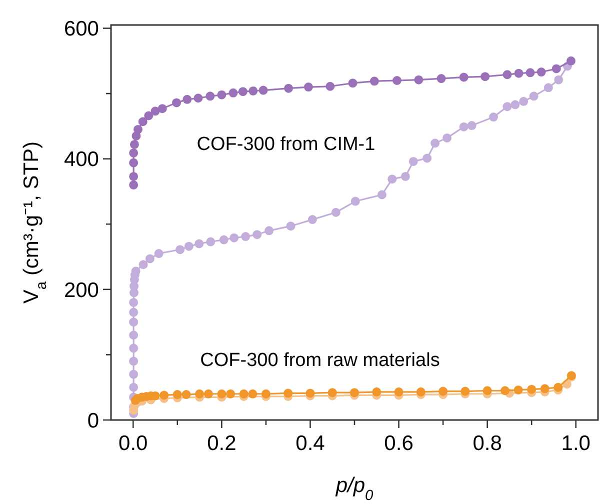 This screenshot has width=600, height=504. What do you see at coordinates (133, 443) in the screenshot?
I see `x-tick-label: 0.0` at bounding box center [133, 443].